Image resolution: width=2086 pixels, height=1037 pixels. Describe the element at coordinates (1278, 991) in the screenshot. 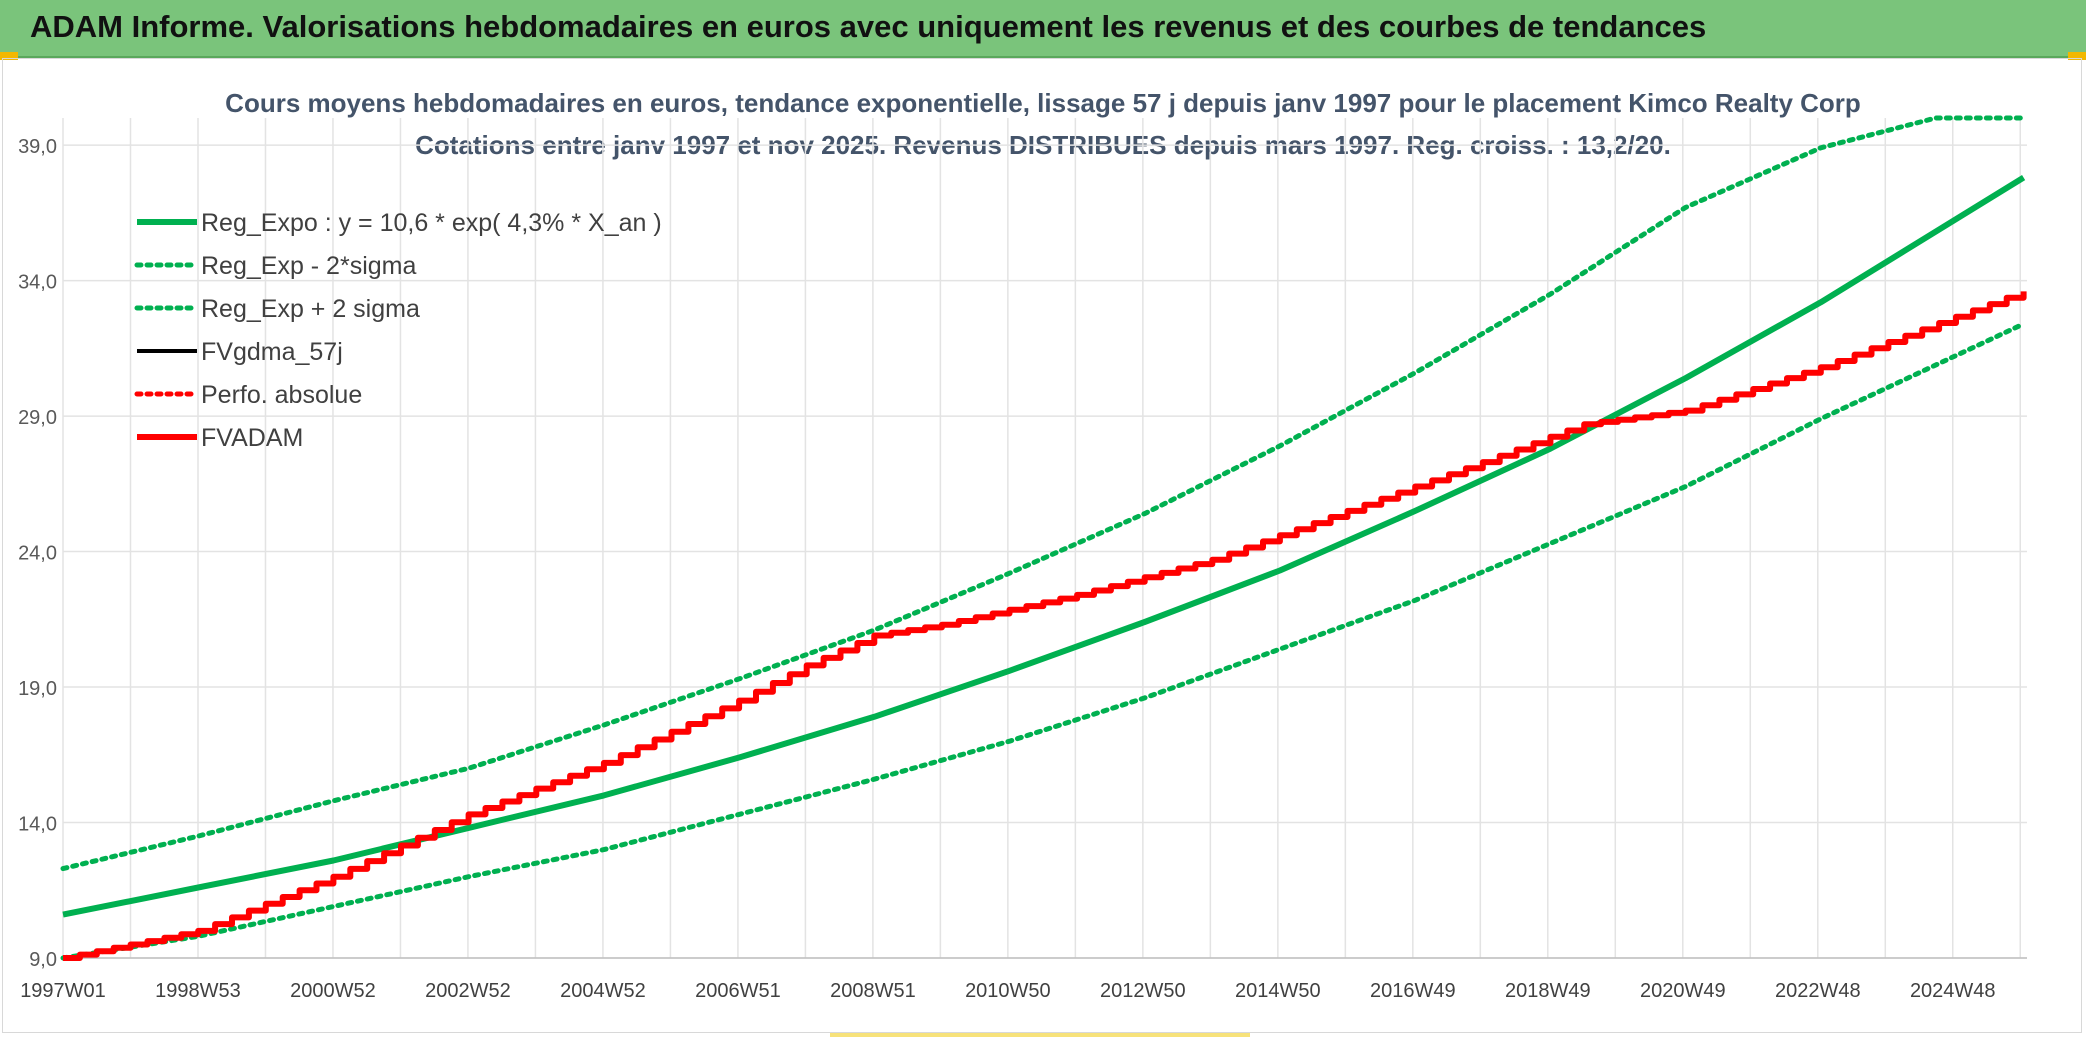

I see `x-tick-label: 2014W50` at that location.